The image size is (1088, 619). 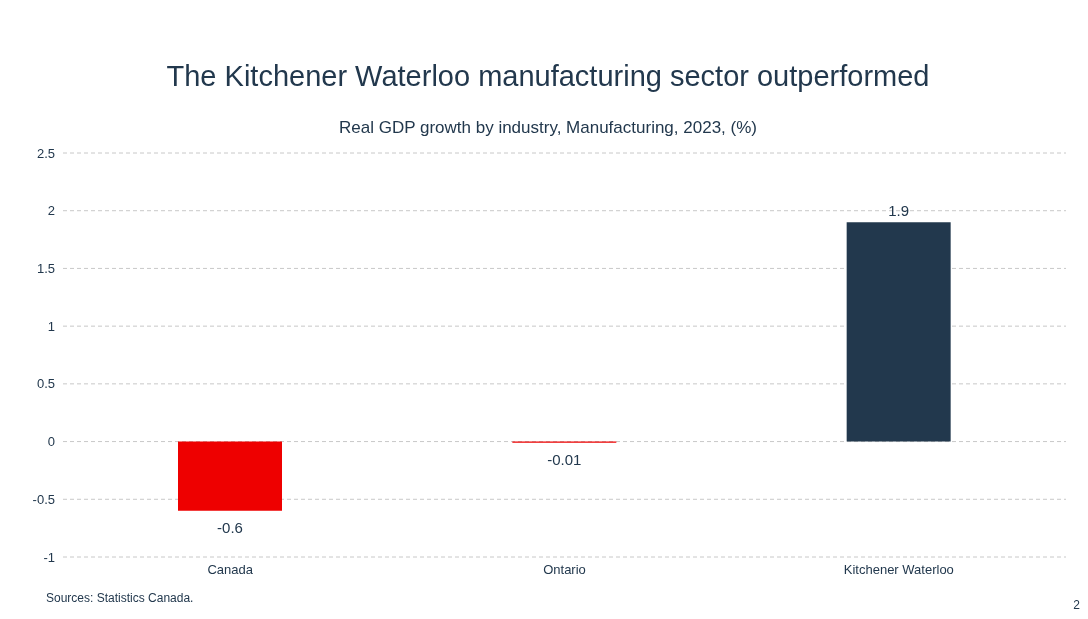 What do you see at coordinates (564, 570) in the screenshot?
I see `x-tick-label: Ontario` at bounding box center [564, 570].